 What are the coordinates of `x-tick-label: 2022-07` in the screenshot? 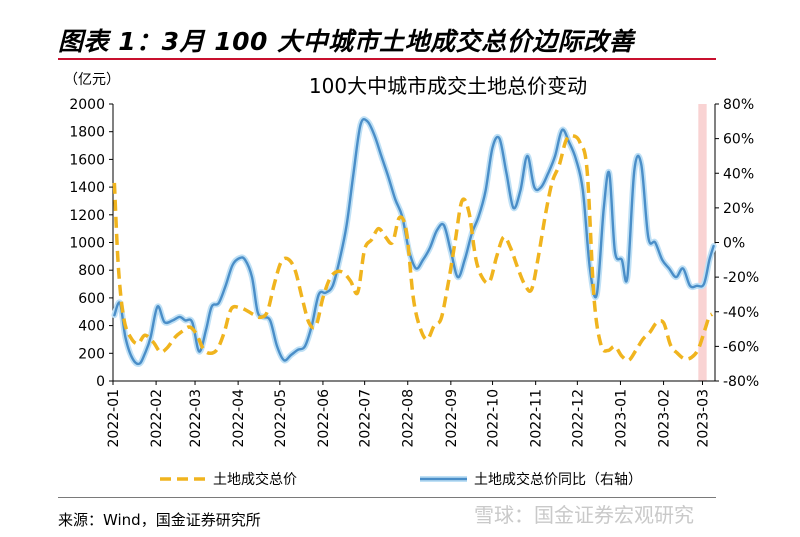 It's located at (366, 418).